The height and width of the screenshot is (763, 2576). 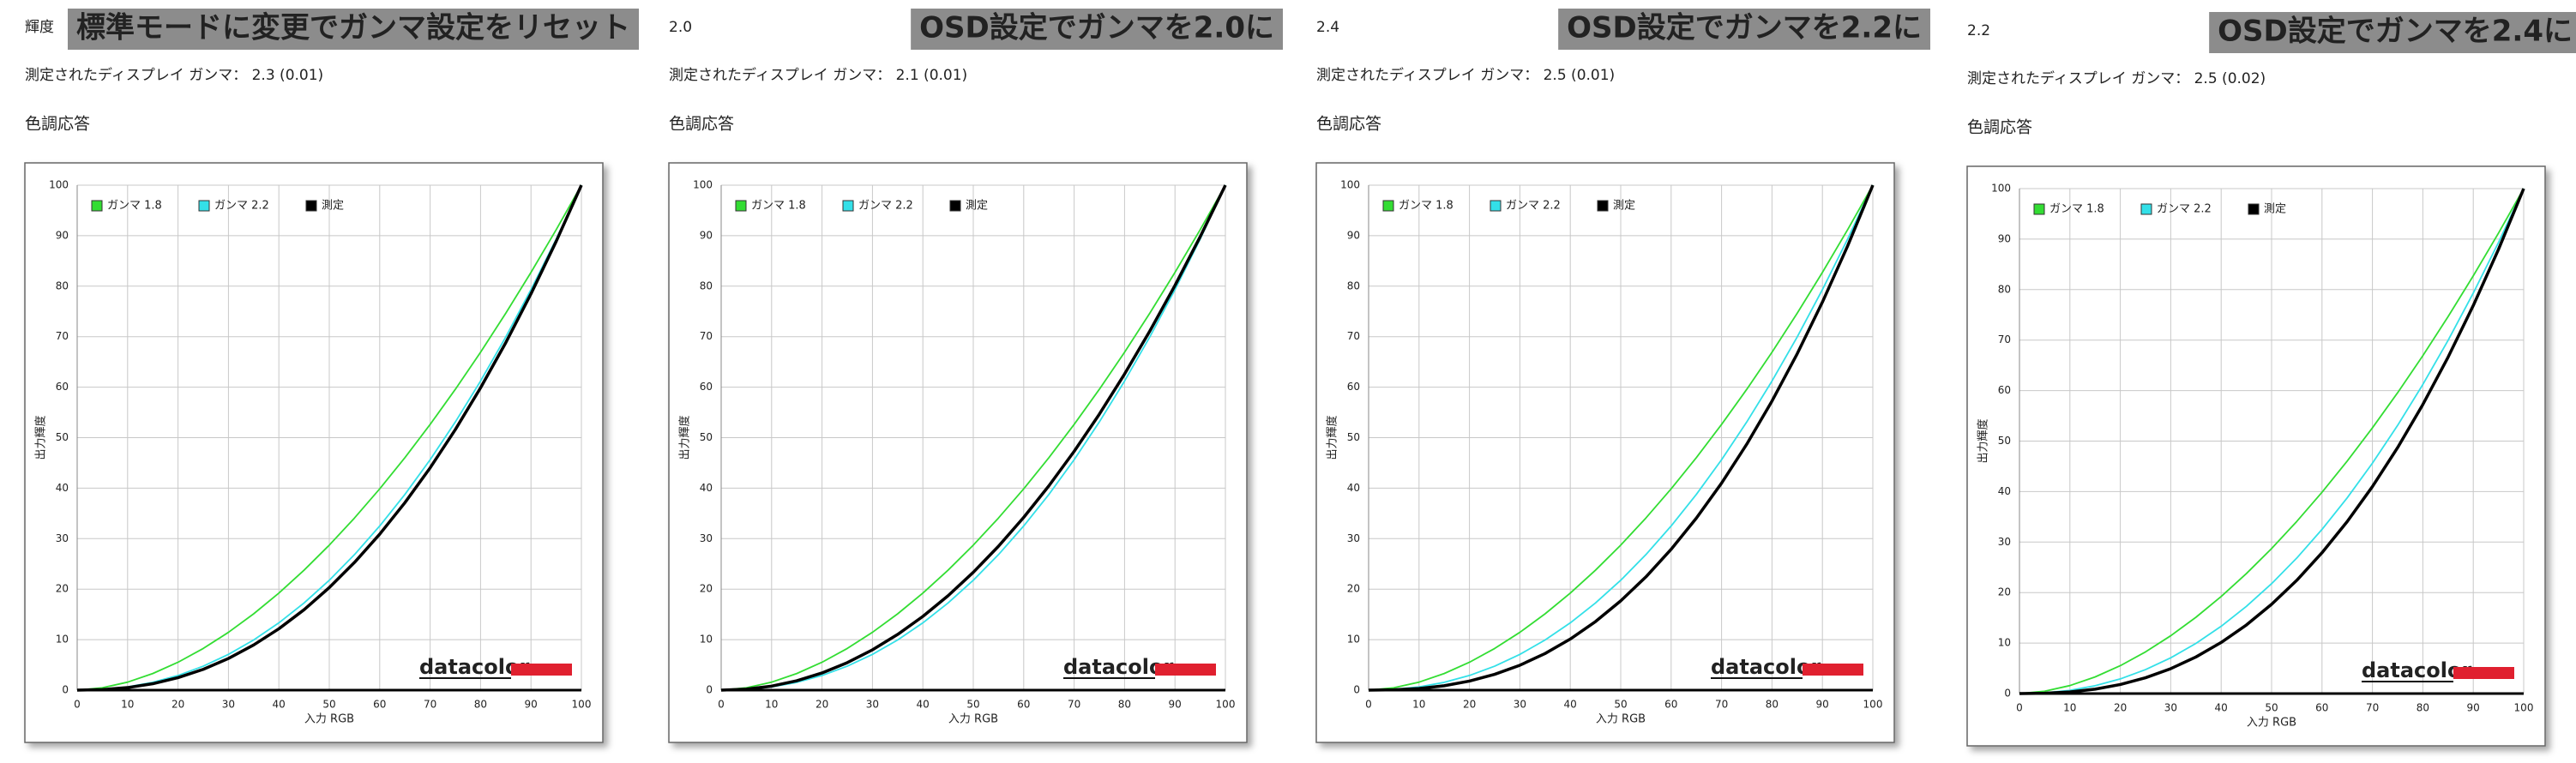 What do you see at coordinates (2116, 78) in the screenshot?
I see `measured-gamma: 測定されたディスプレイ ガンマ： 2.5 (0.02)` at bounding box center [2116, 78].